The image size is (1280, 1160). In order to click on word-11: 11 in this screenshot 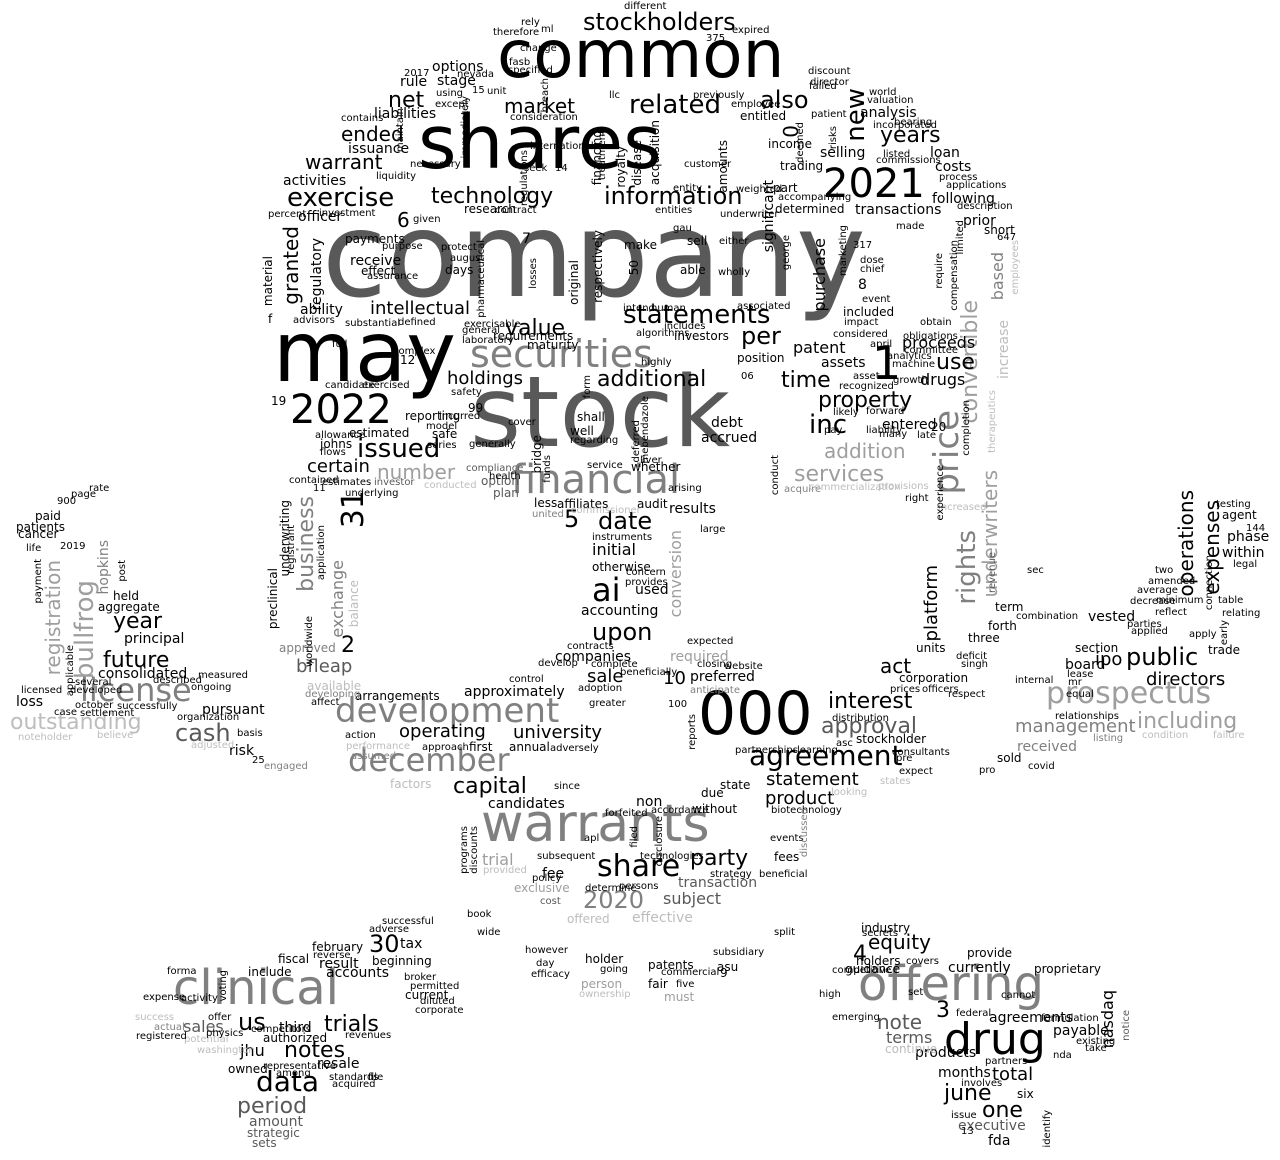, I will do `click(319, 488)`.